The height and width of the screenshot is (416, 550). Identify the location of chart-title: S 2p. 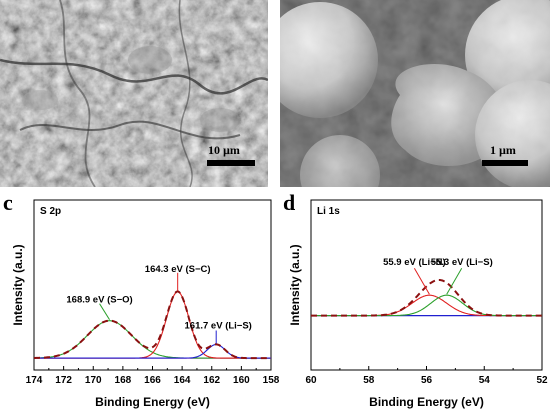
(50, 211).